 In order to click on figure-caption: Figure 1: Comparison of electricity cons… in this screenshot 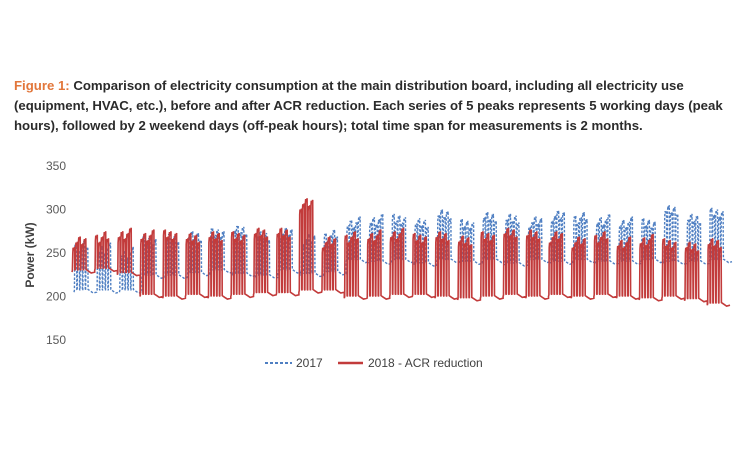, I will do `click(375, 106)`.